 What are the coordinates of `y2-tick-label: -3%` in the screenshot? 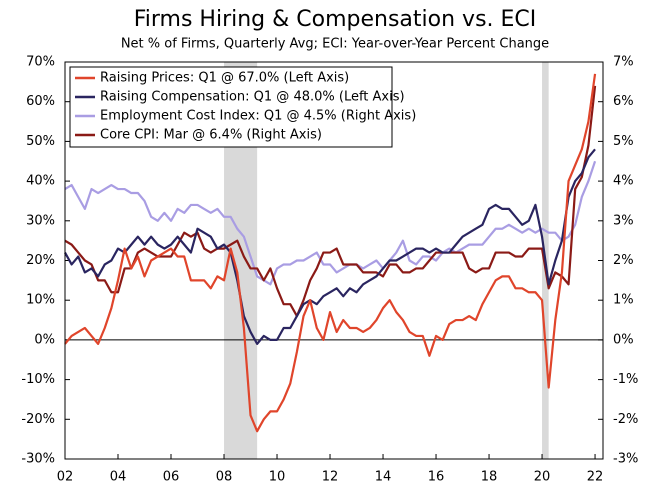 It's located at (625, 459).